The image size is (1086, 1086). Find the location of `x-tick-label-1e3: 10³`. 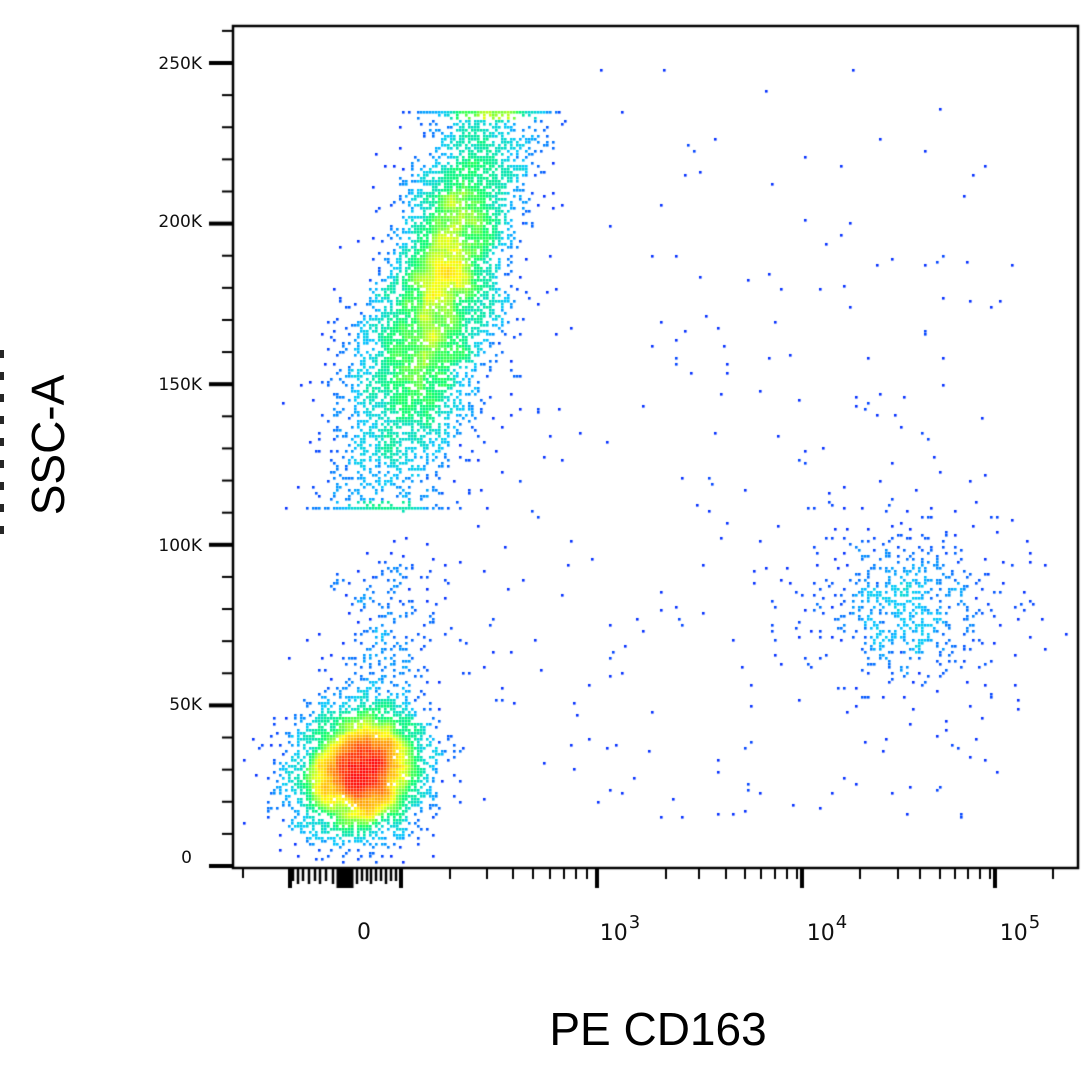

x-tick-label-1e3: 10³ is located at coordinates (620, 929).